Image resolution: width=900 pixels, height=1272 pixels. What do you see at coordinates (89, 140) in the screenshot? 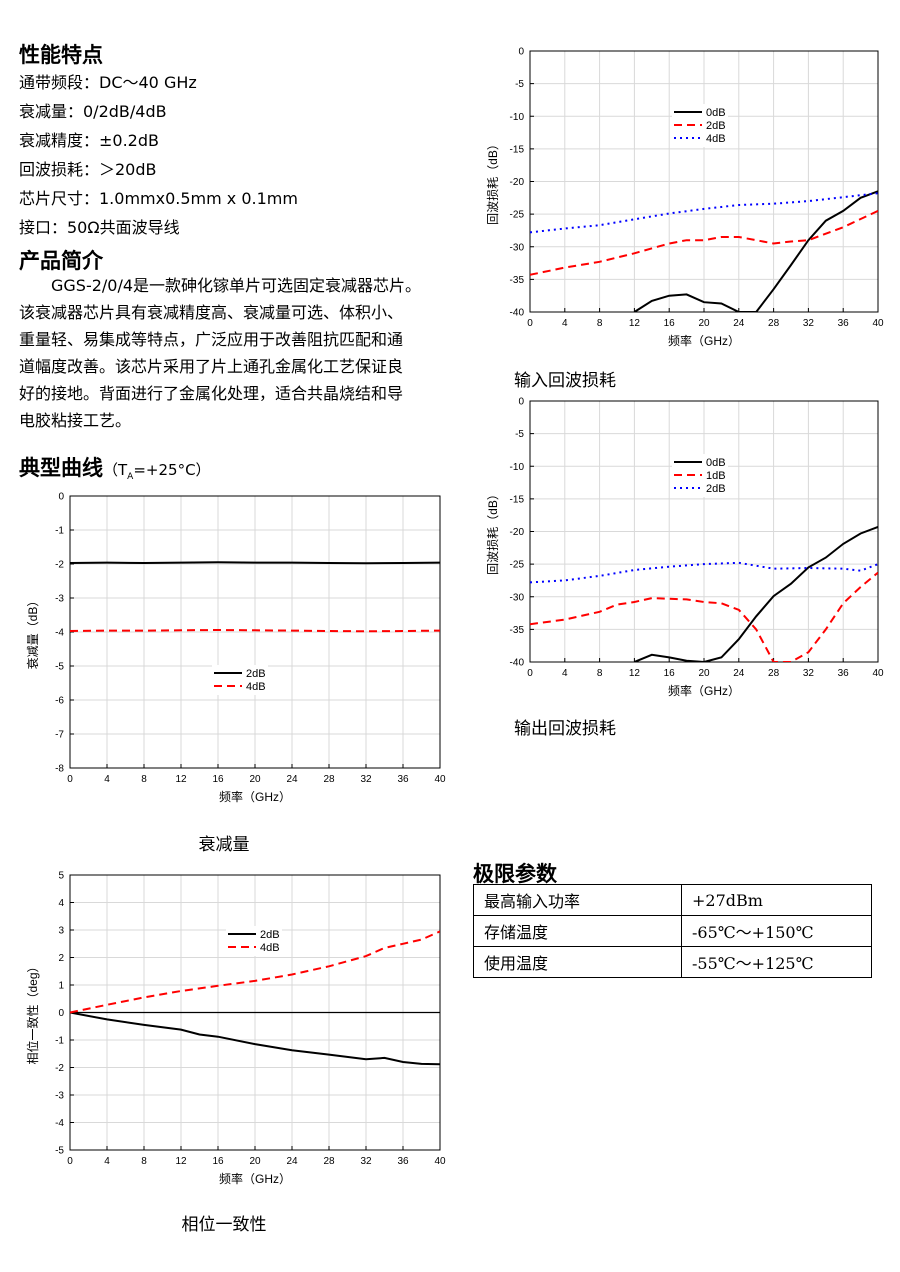
I see `feature-accuracy: 衰减精度：±0.2dB` at bounding box center [89, 140].